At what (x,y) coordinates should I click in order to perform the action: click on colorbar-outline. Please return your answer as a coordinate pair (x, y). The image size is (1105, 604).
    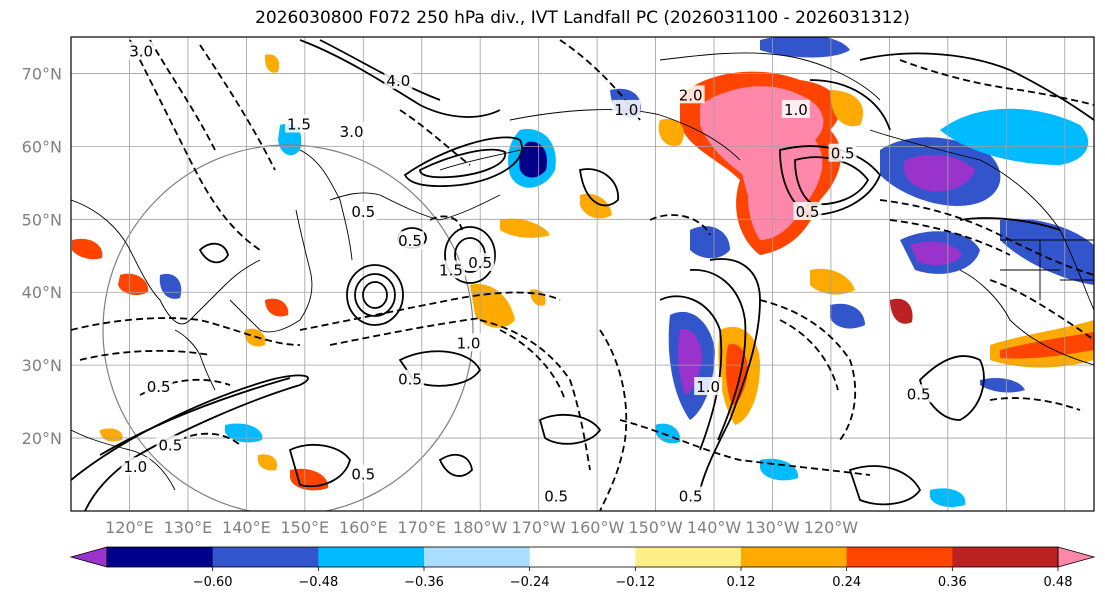
    Looking at the image, I should click on (582, 557).